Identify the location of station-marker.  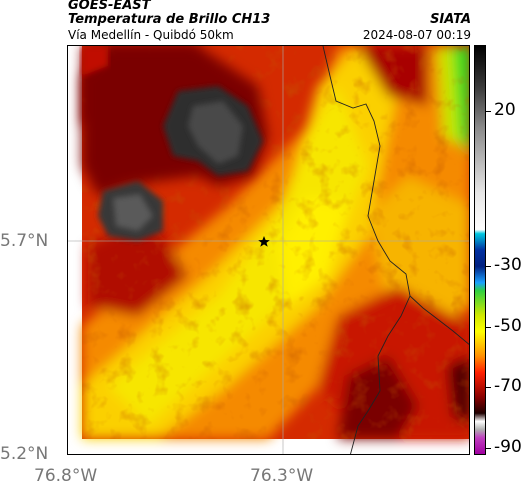
(264, 241).